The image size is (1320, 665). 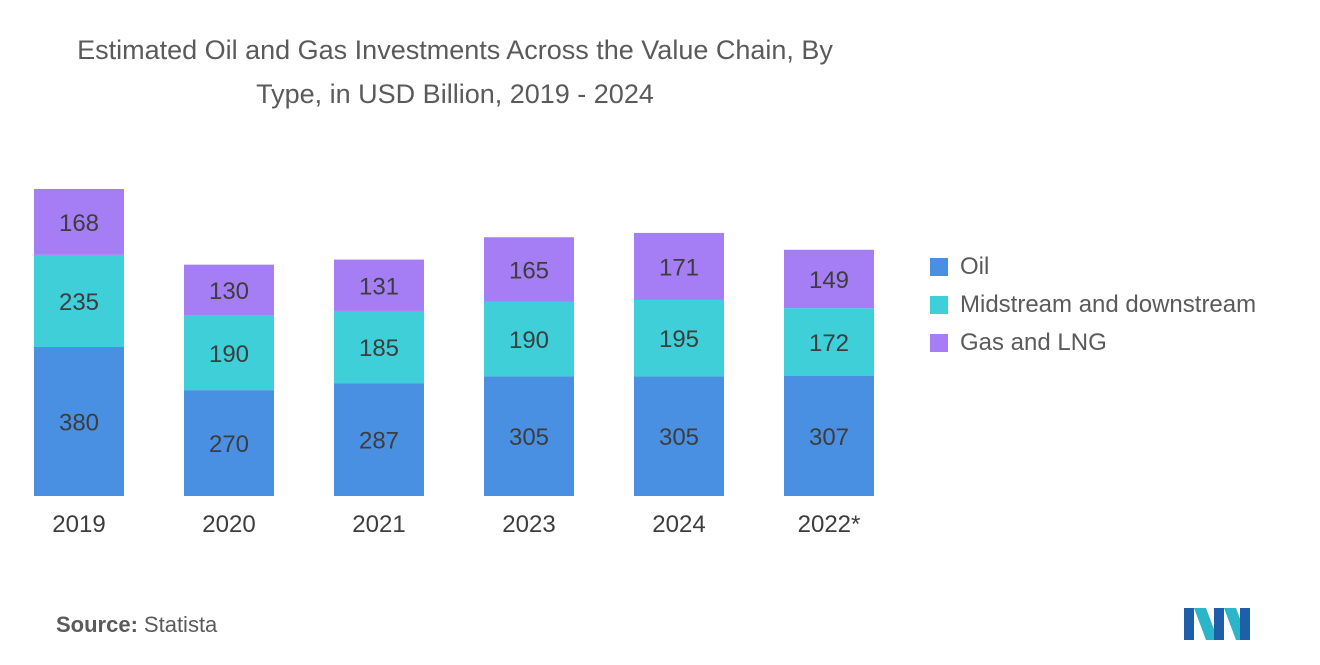 What do you see at coordinates (678, 524) in the screenshot?
I see `x-tick-label-2024: 2024` at bounding box center [678, 524].